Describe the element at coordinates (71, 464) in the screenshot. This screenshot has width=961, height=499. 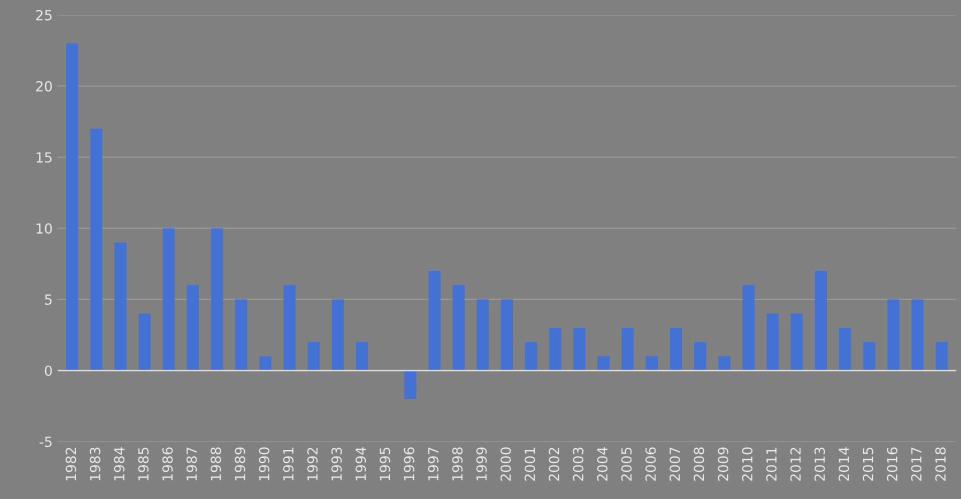
I see `x-tick-label: 1982` at that location.